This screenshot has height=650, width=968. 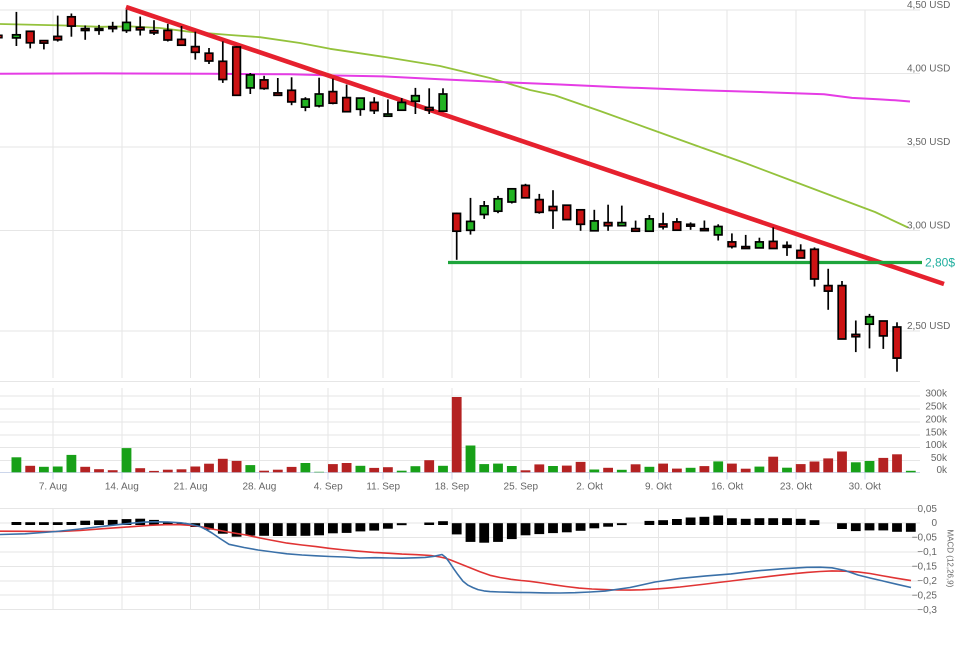 I want to click on svg-text: 50k, so click(x=939, y=458).